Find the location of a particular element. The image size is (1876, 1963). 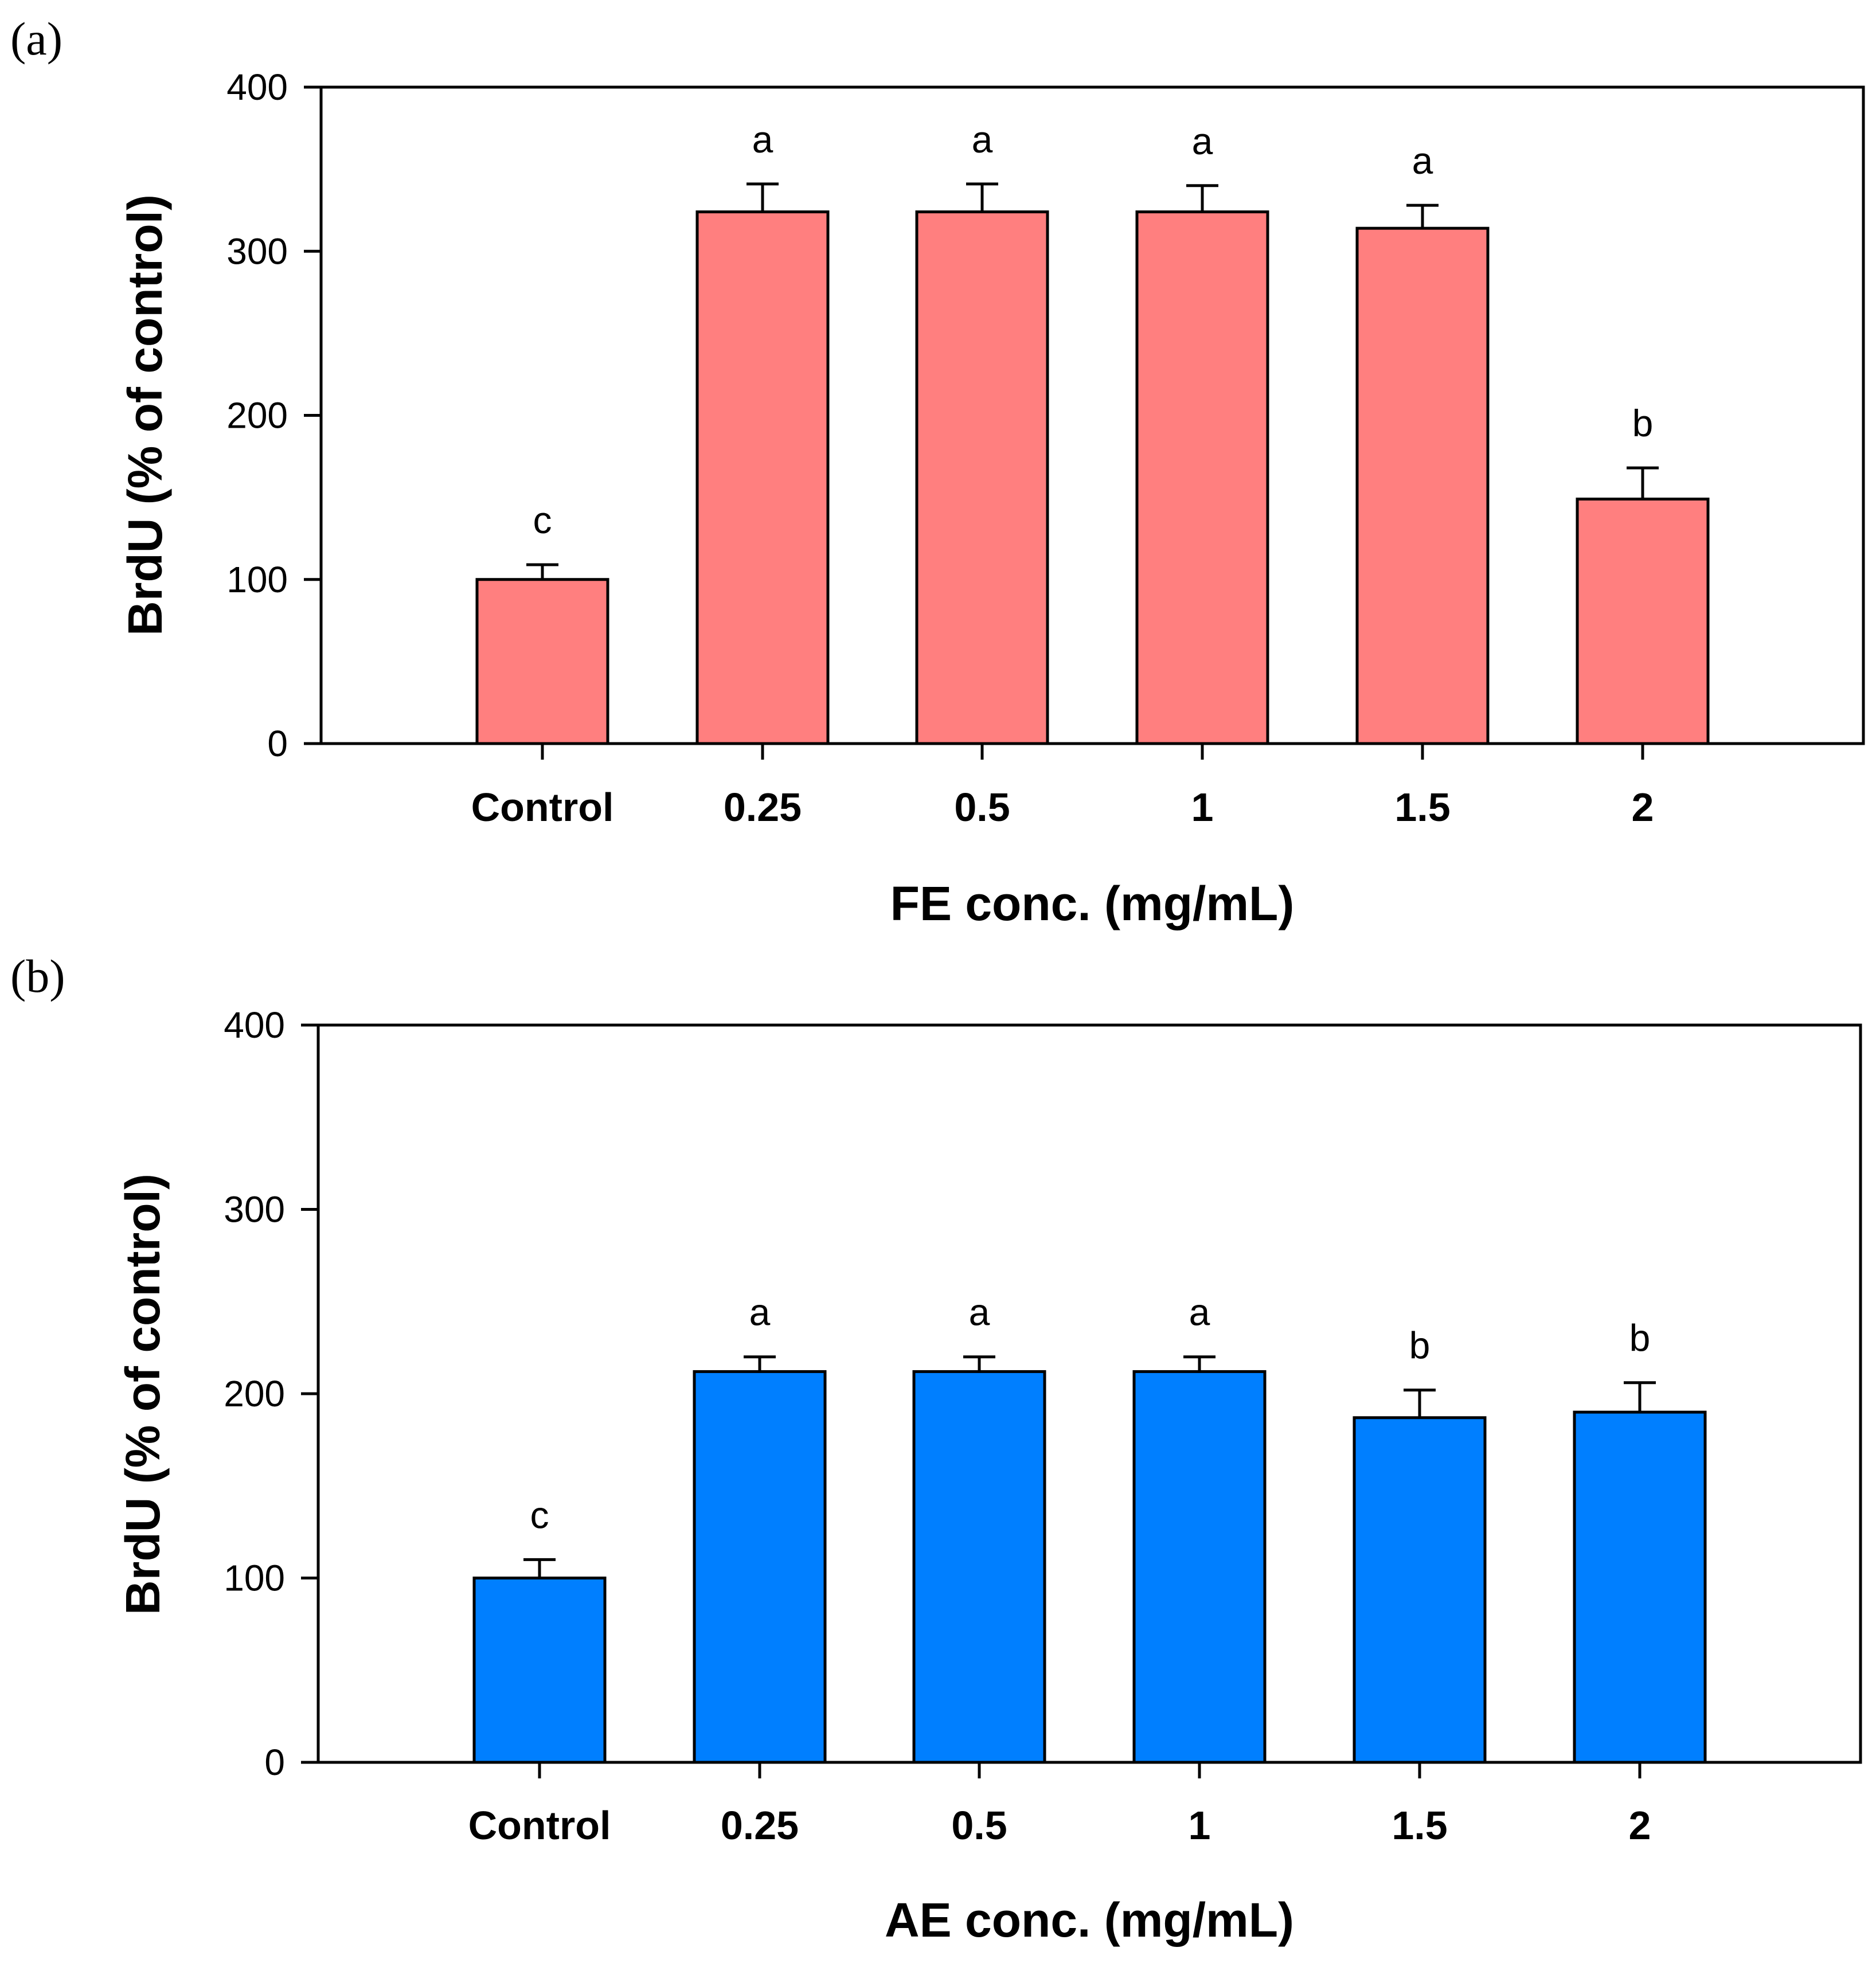

panel-label: (a) is located at coordinates (36, 39).